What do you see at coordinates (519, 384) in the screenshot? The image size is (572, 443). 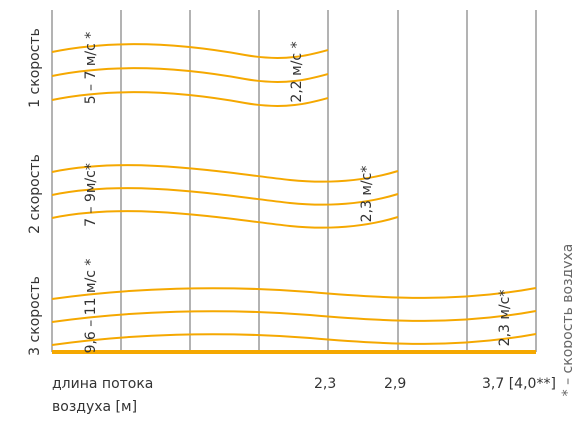 I see `axis-tick-3: 3,7 [4,0**]` at bounding box center [519, 384].